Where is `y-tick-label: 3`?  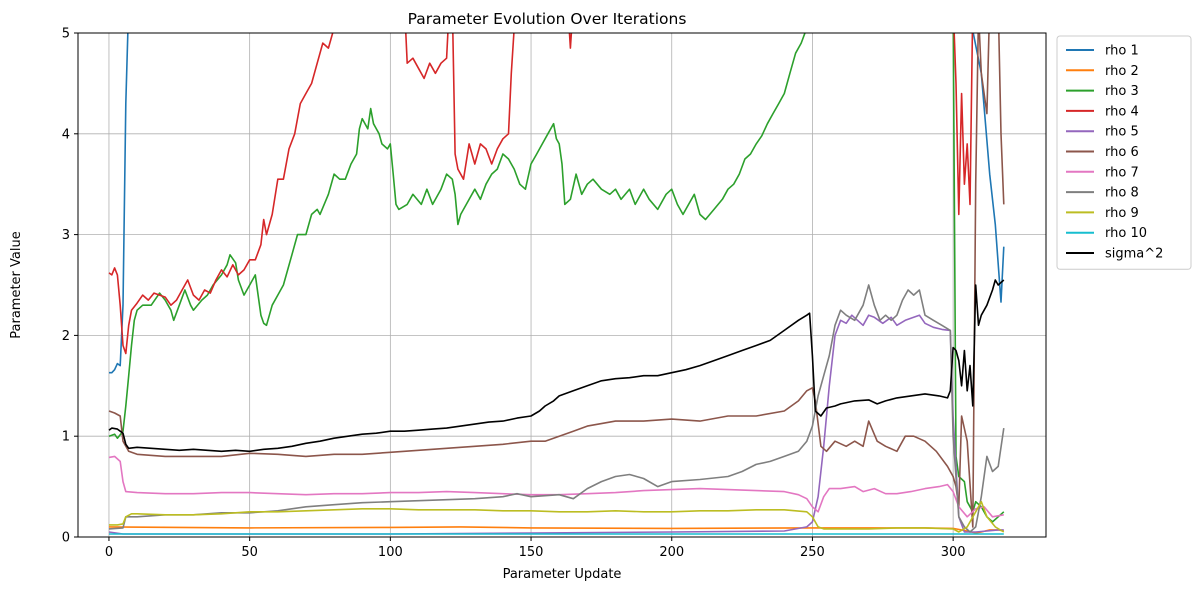 y-tick-label: 3 is located at coordinates (66, 235).